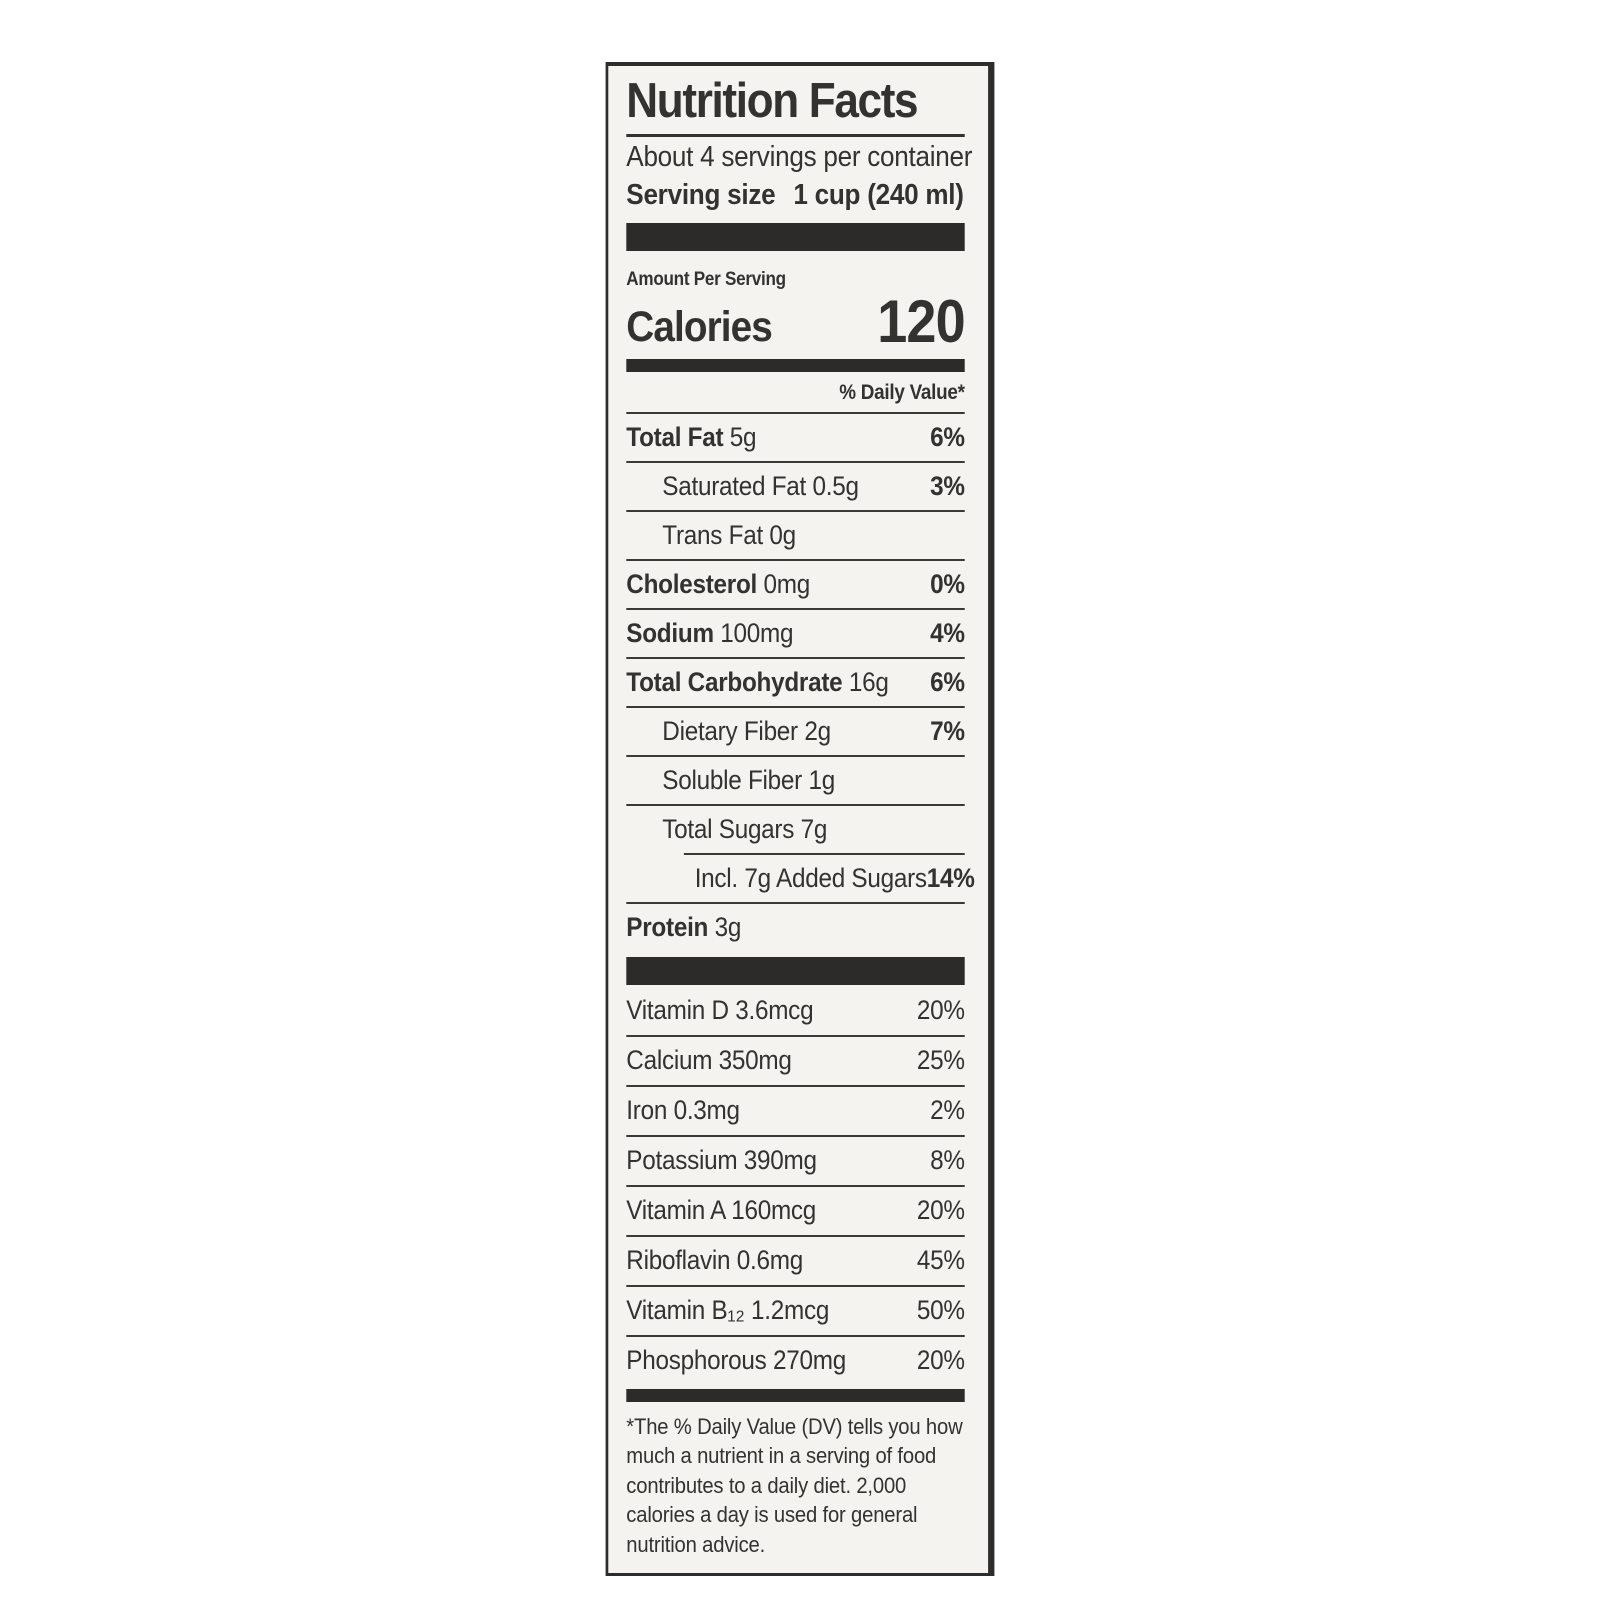 Image resolution: width=1600 pixels, height=1600 pixels. I want to click on nutrient-name: Sodium 100mg, so click(710, 632).